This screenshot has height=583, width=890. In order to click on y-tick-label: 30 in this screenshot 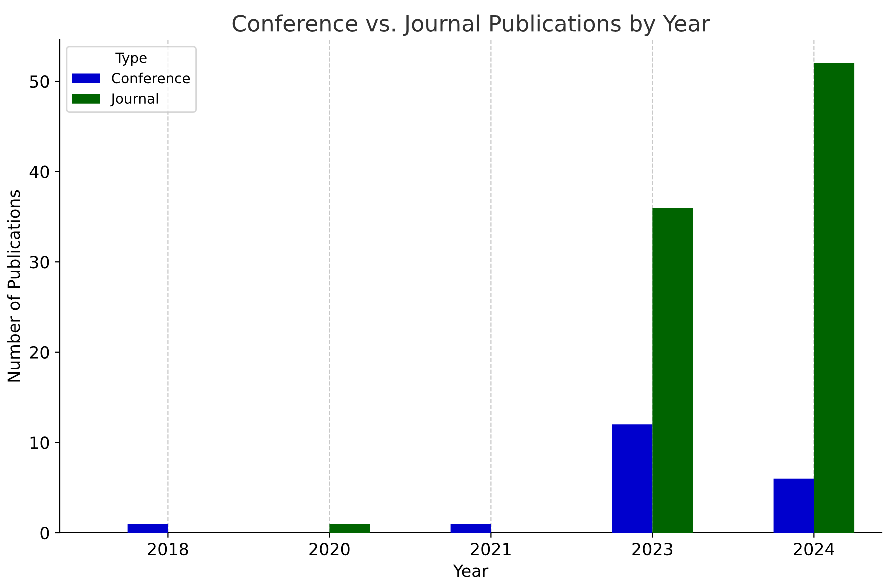, I will do `click(40, 262)`.